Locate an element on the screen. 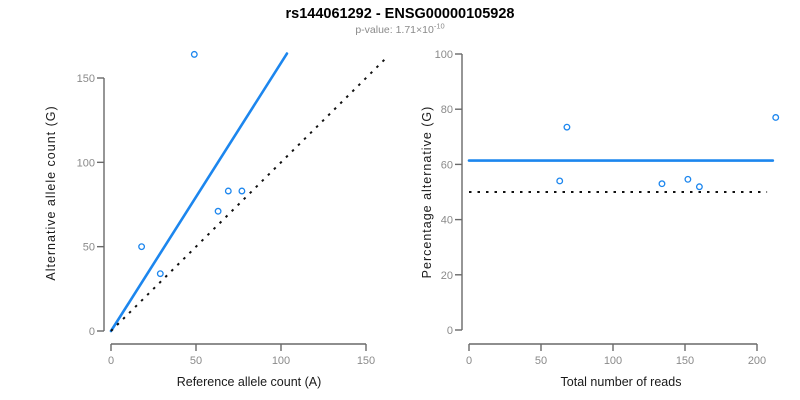 Image resolution: width=800 pixels, height=400 pixels. y-tick-label: 80 is located at coordinates (447, 110).